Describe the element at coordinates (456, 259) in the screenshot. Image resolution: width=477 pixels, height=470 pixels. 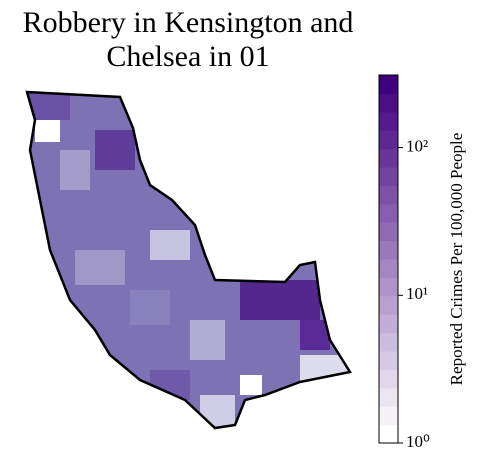
I see `colorbar-label: Reported Crimes Per 100,000 People` at that location.